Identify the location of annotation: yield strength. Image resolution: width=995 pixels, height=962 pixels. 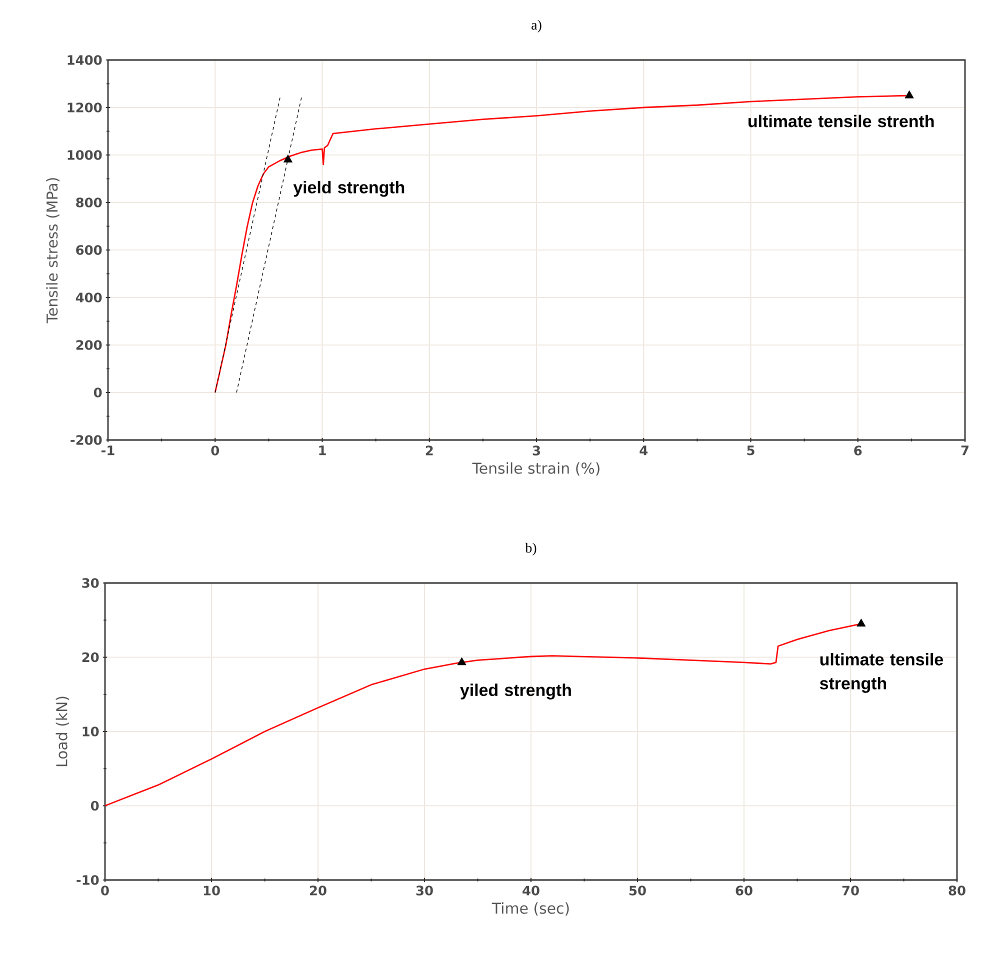
(348, 188).